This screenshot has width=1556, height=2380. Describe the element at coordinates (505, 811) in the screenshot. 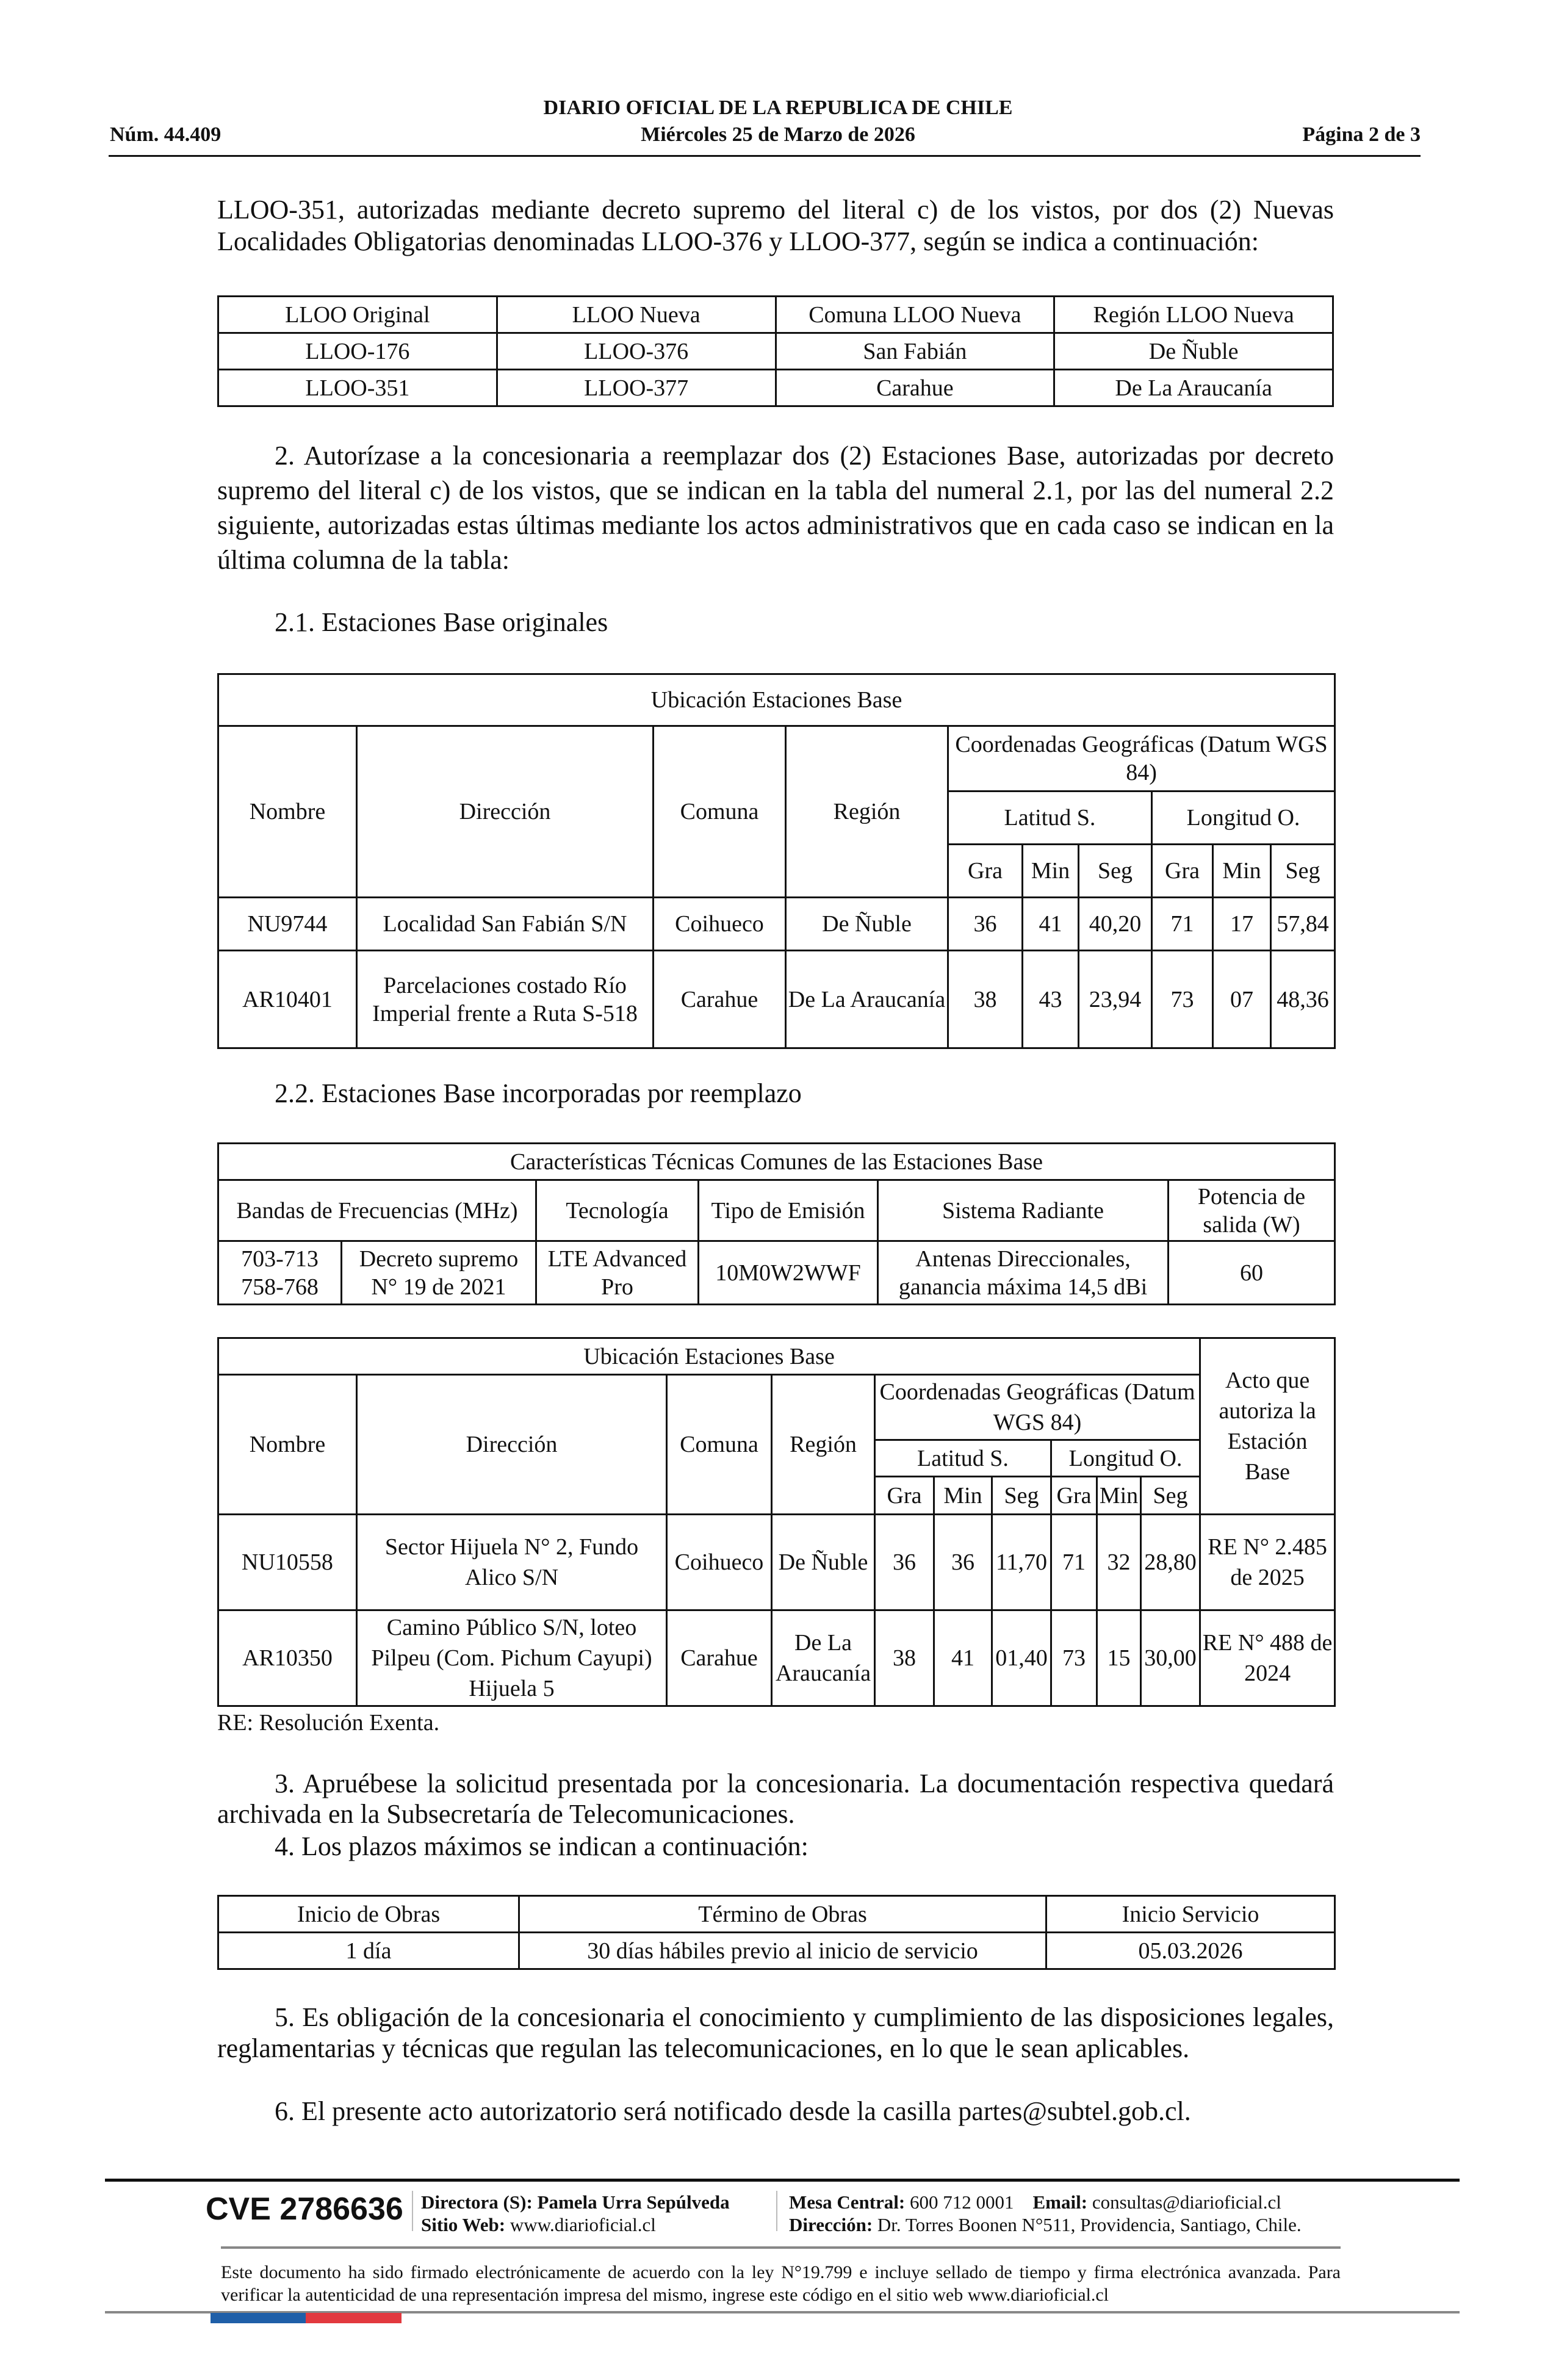

I see `header-cell: Dirección` at that location.